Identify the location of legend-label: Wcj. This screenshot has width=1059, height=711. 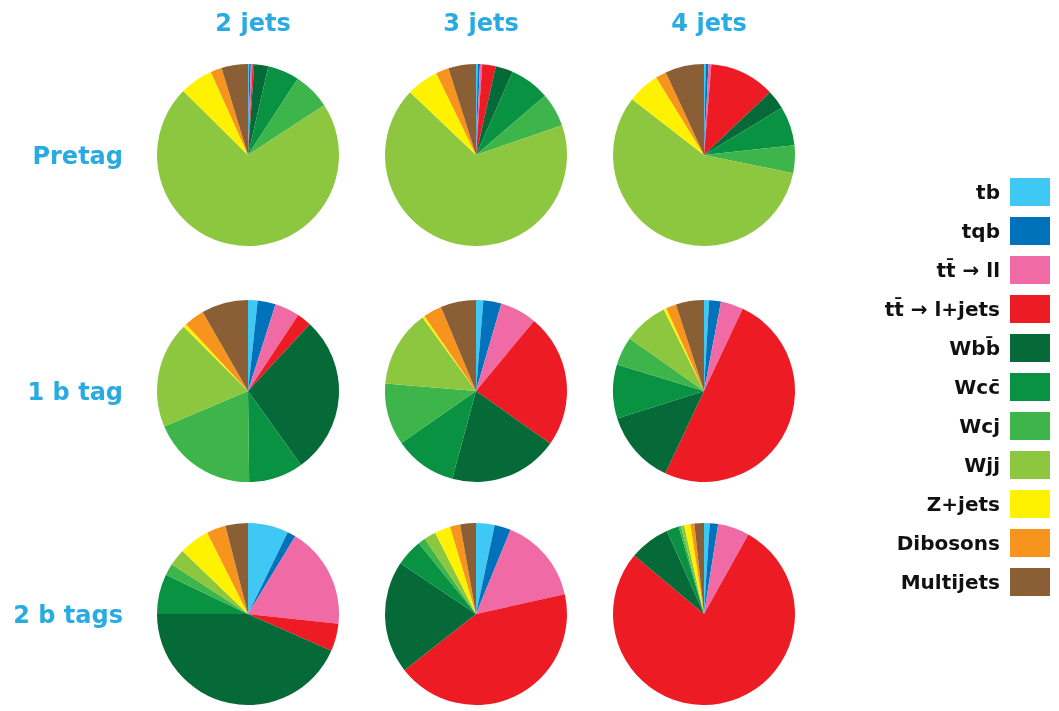
(979, 426).